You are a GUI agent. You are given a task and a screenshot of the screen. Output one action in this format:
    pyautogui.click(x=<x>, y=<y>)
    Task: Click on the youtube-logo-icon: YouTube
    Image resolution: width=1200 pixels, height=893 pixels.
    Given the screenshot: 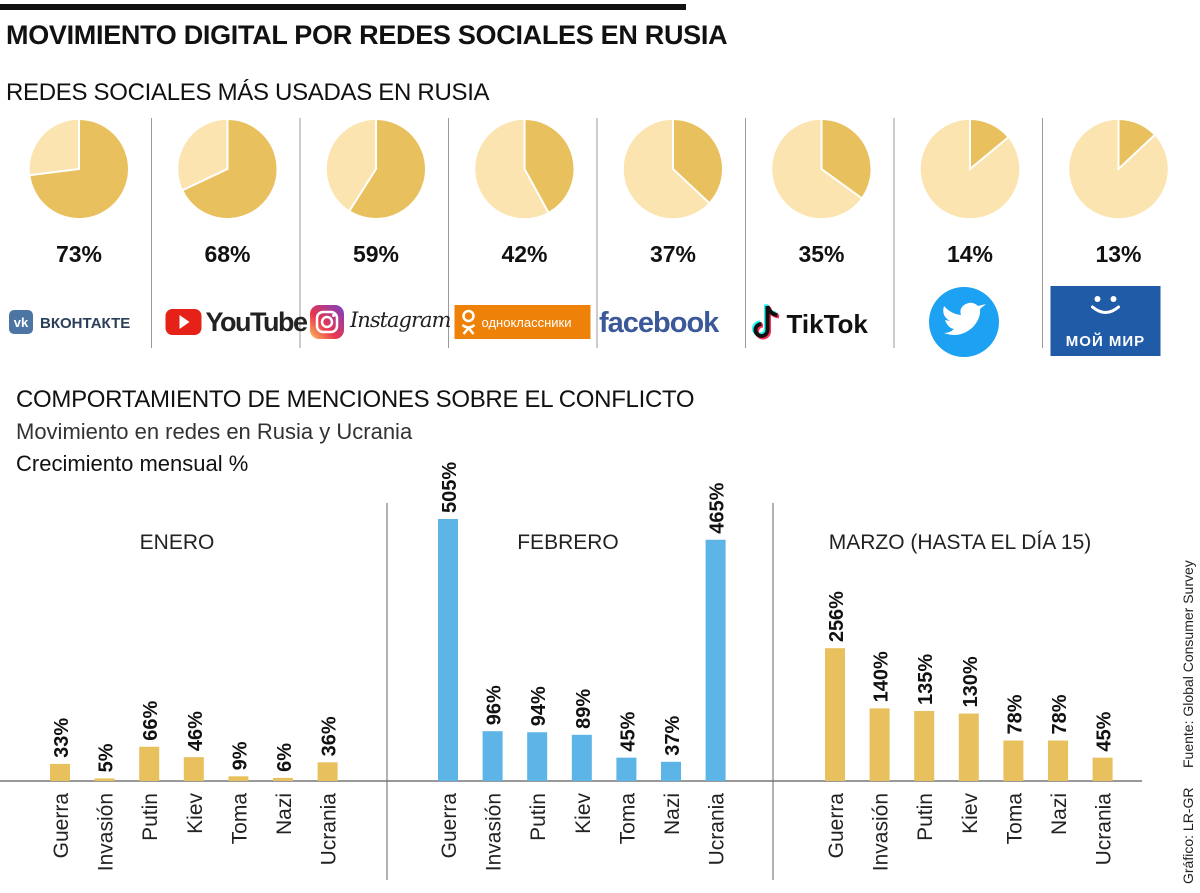 What is the action you would take?
    pyautogui.click(x=237, y=322)
    